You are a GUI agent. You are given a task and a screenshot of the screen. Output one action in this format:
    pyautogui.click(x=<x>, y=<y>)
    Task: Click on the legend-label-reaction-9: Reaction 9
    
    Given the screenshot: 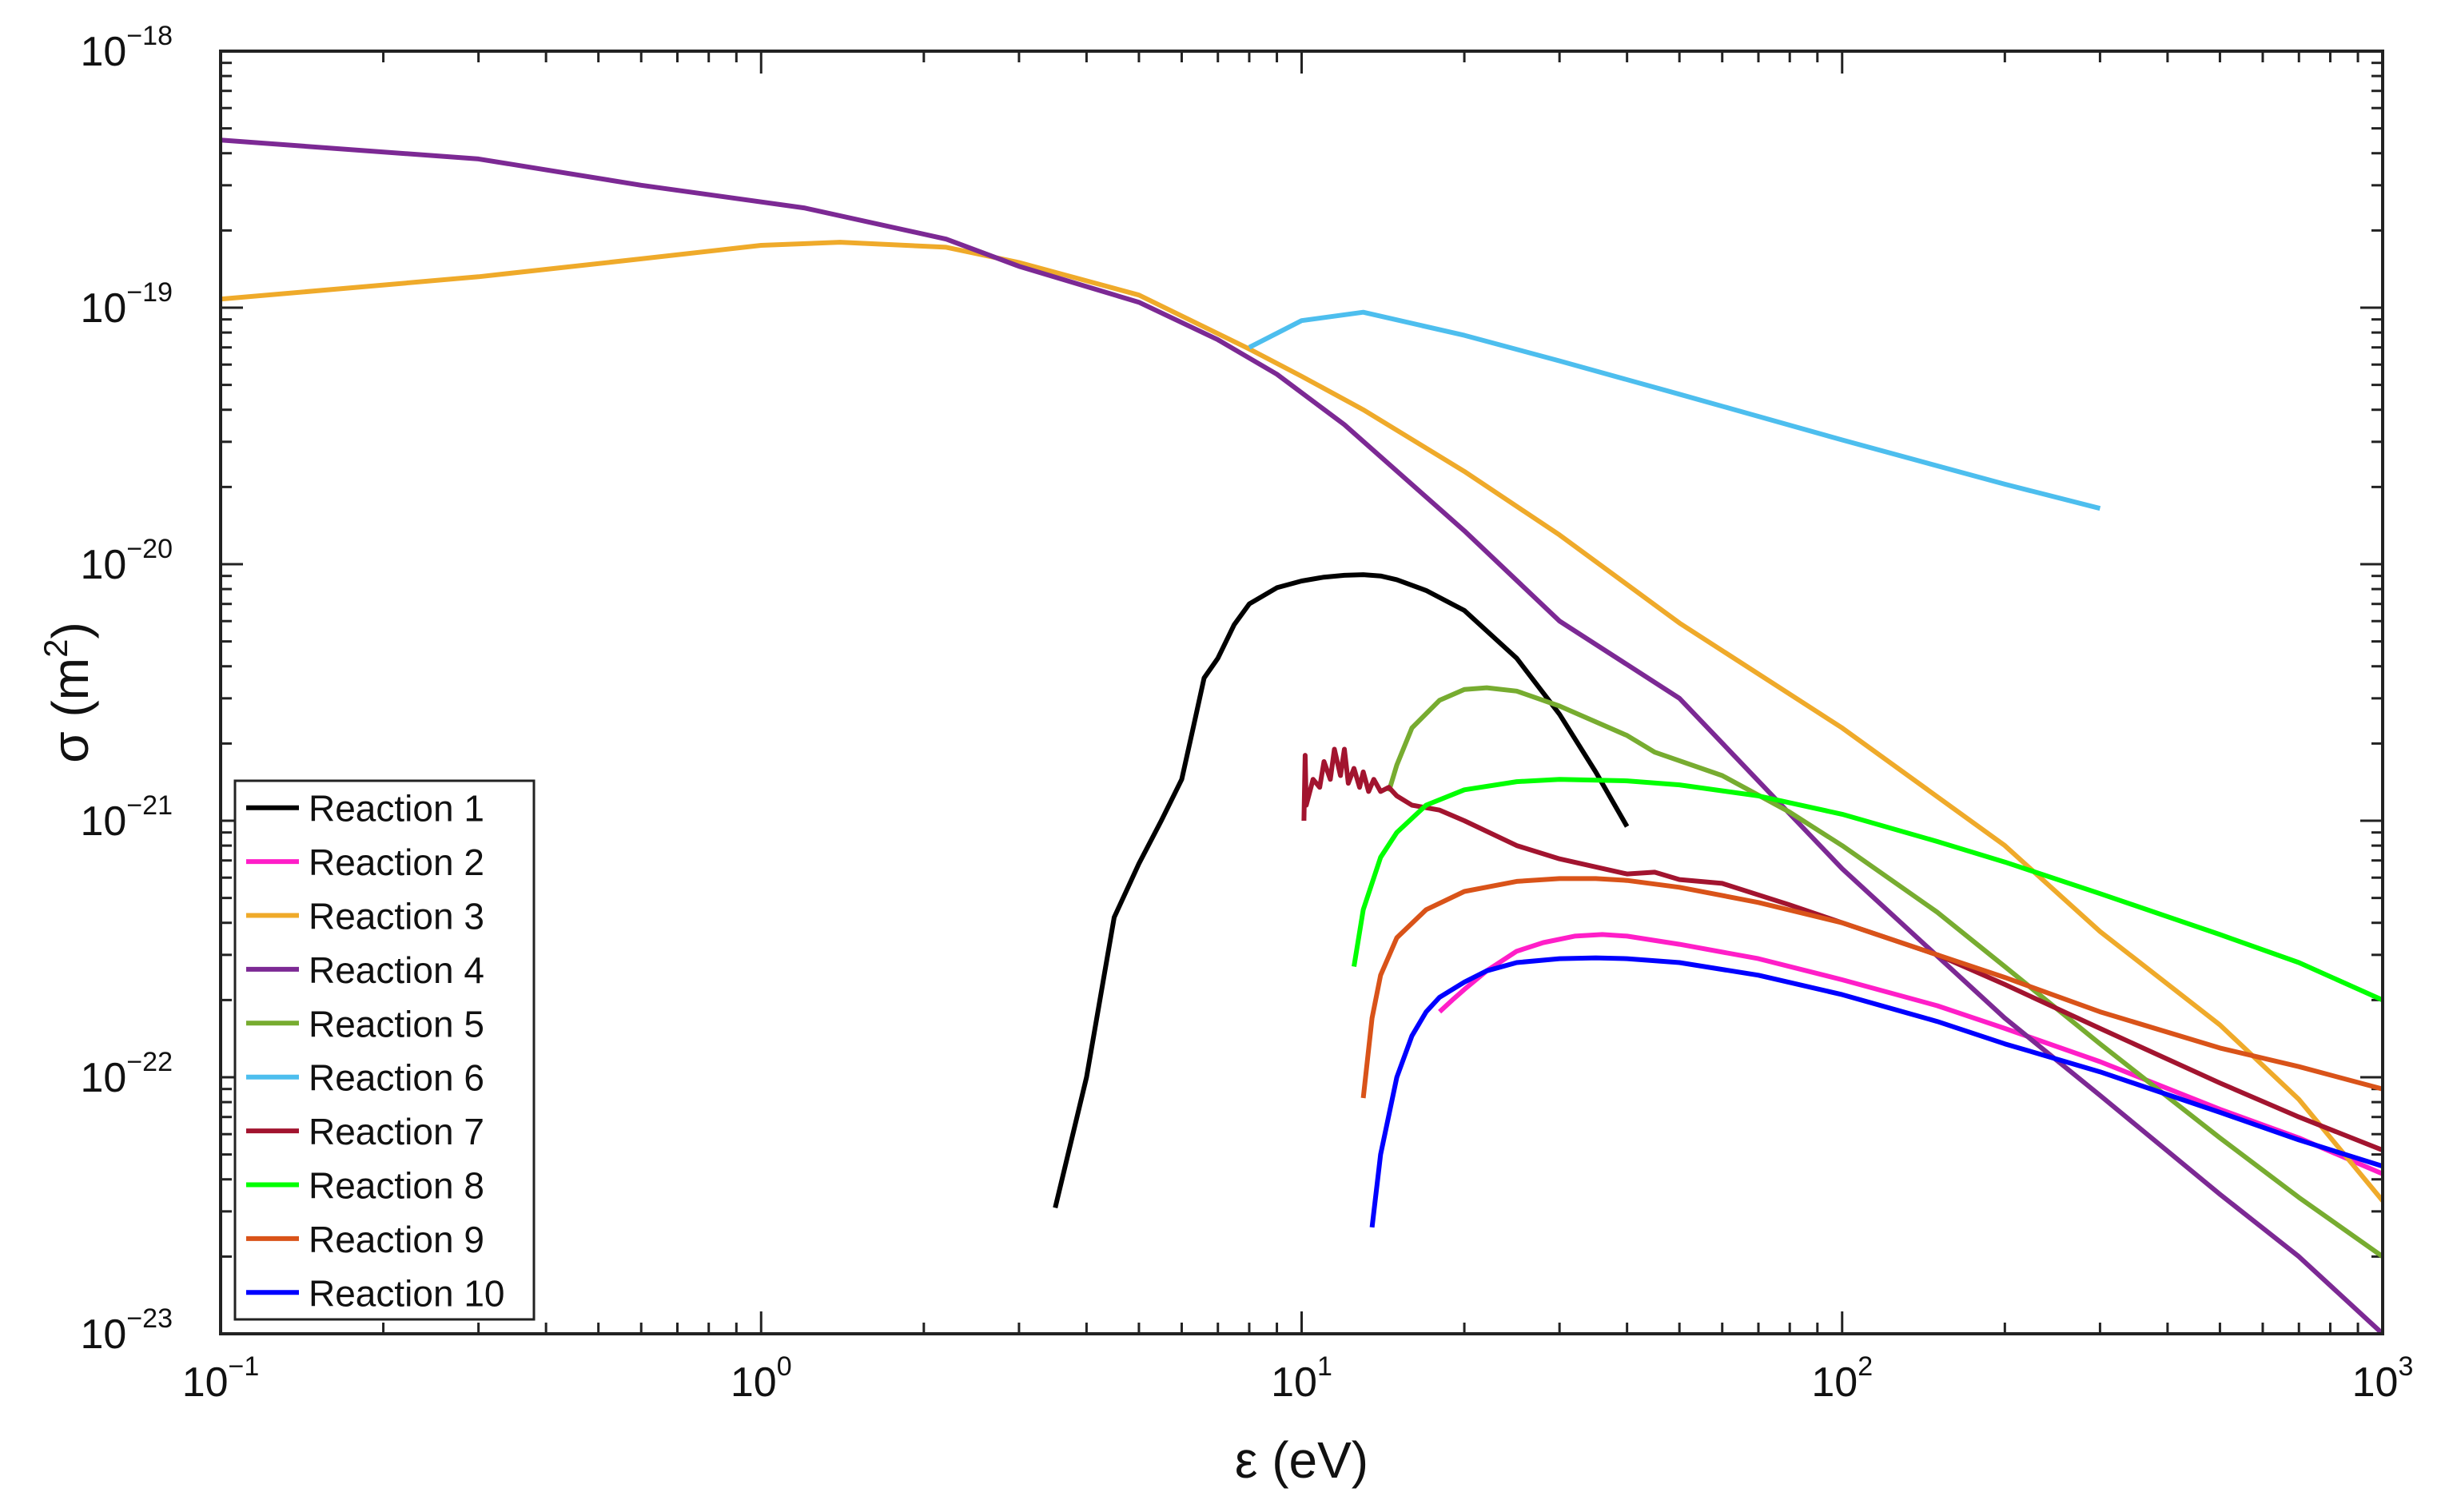 What is the action you would take?
    pyautogui.click(x=397, y=1239)
    